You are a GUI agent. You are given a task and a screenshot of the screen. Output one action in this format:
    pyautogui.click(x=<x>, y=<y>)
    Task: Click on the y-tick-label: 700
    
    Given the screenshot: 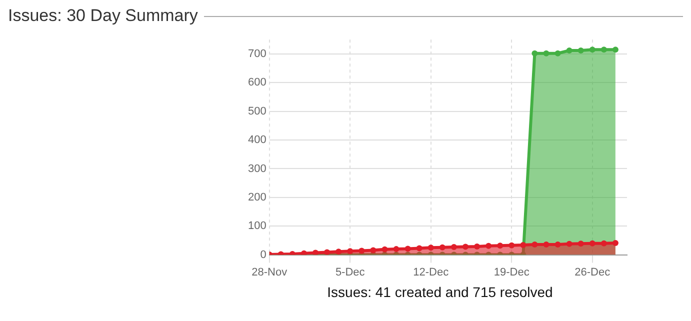 What is the action you would take?
    pyautogui.click(x=257, y=54)
    